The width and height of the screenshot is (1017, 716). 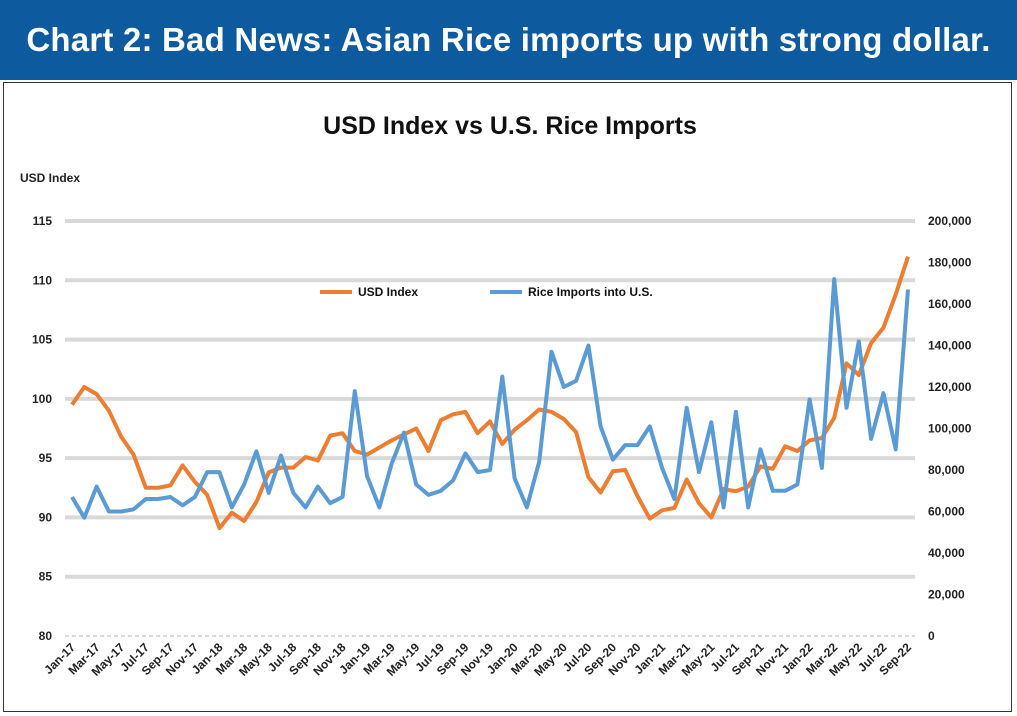 What do you see at coordinates (46, 636) in the screenshot?
I see `y-tick-label: 80` at bounding box center [46, 636].